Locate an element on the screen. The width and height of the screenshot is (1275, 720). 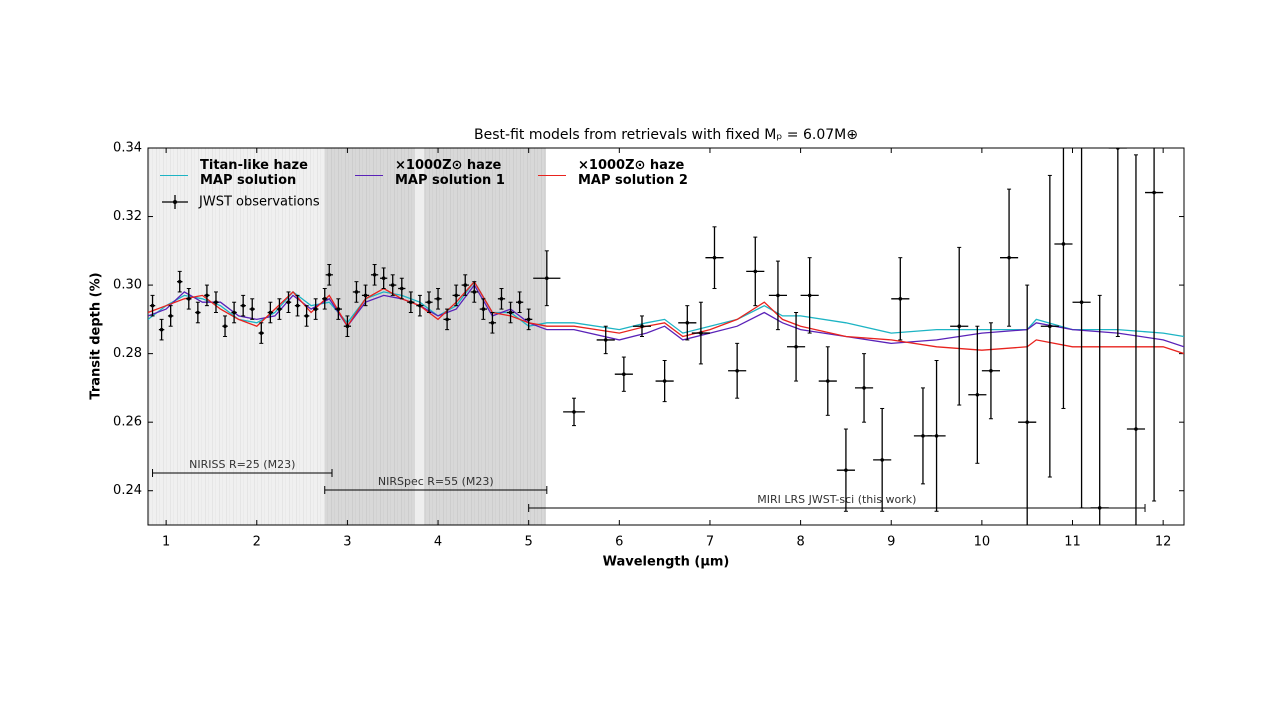
y-axis-label: Transit depth (%) is located at coordinates (96, 335).